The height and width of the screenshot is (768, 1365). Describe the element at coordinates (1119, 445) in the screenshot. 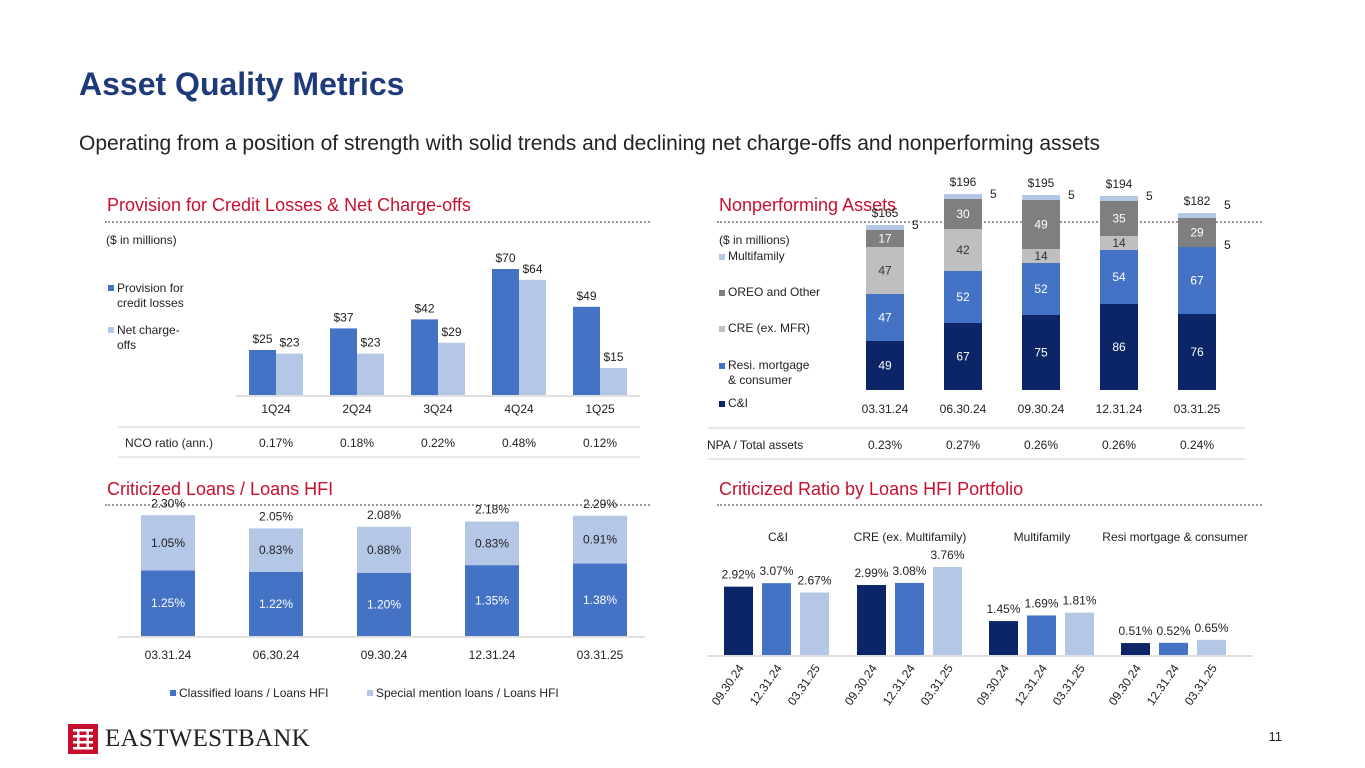

I see `npa-ratio-value: 0.26%` at that location.